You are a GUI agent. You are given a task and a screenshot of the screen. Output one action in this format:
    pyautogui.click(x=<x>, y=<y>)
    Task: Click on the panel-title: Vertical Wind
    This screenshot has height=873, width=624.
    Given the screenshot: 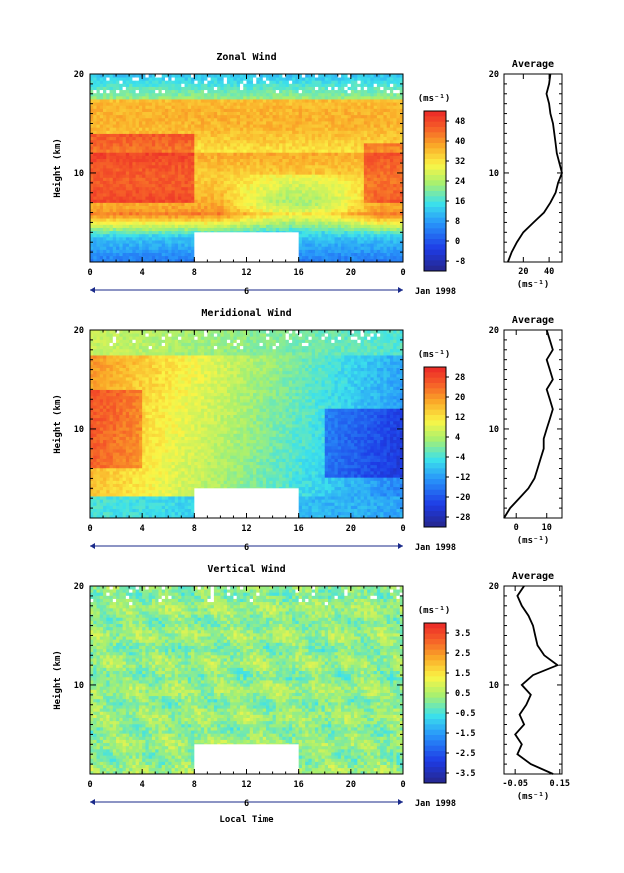 What is the action you would take?
    pyautogui.click(x=246, y=569)
    